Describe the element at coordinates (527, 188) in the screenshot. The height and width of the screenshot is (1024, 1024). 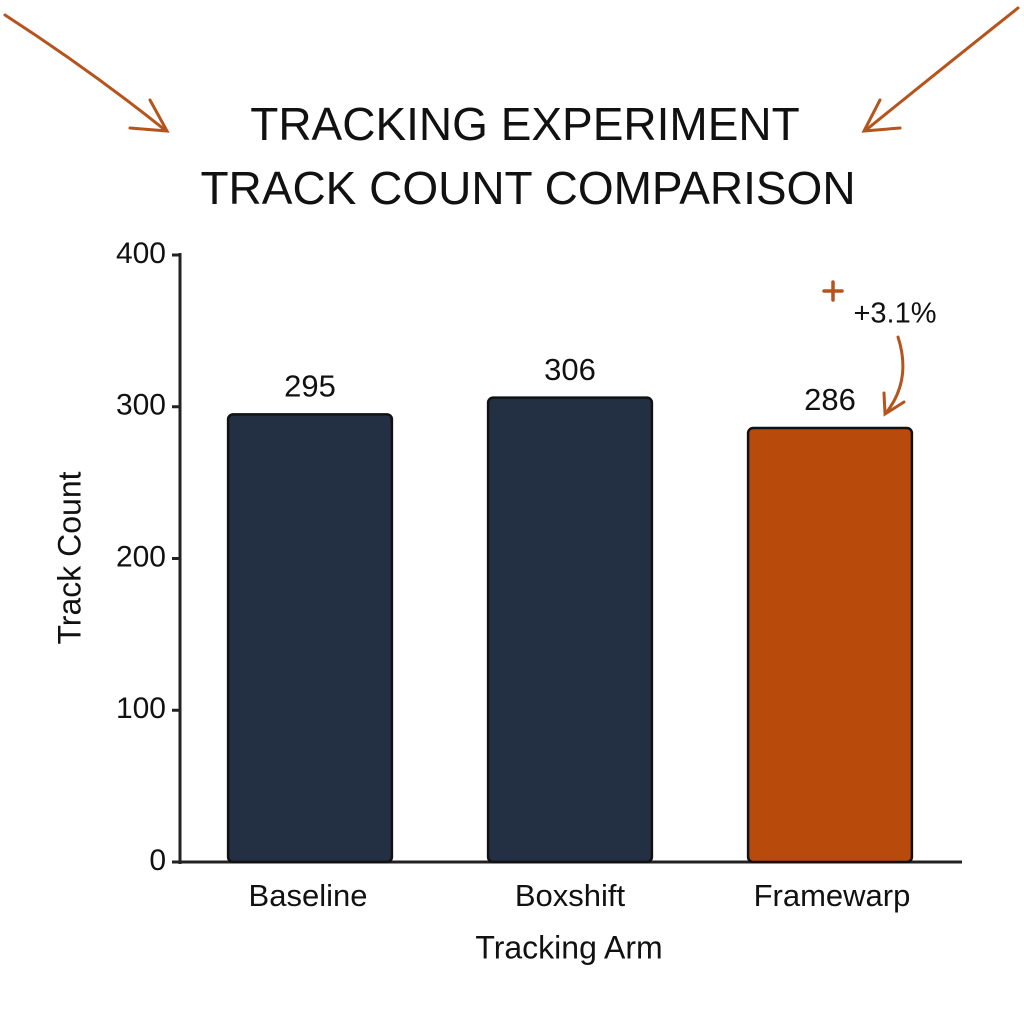
I see `chart-title: TRACK COUNT COMPARISON` at that location.